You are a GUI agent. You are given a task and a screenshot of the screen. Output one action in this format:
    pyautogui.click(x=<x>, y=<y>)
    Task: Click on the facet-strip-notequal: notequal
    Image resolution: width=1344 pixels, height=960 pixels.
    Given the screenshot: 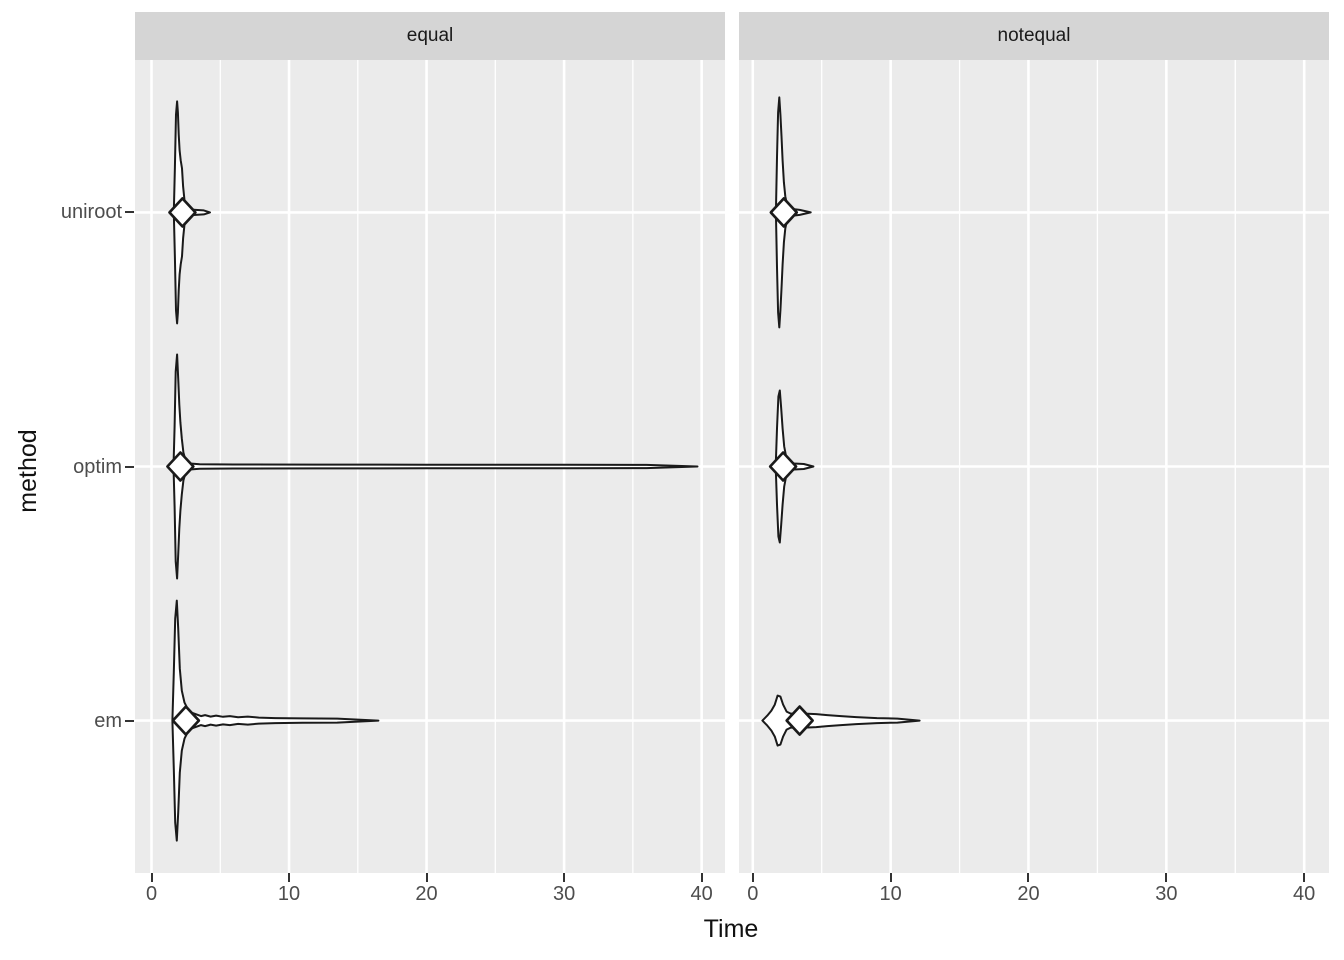 What is the action you would take?
    pyautogui.click(x=1034, y=36)
    